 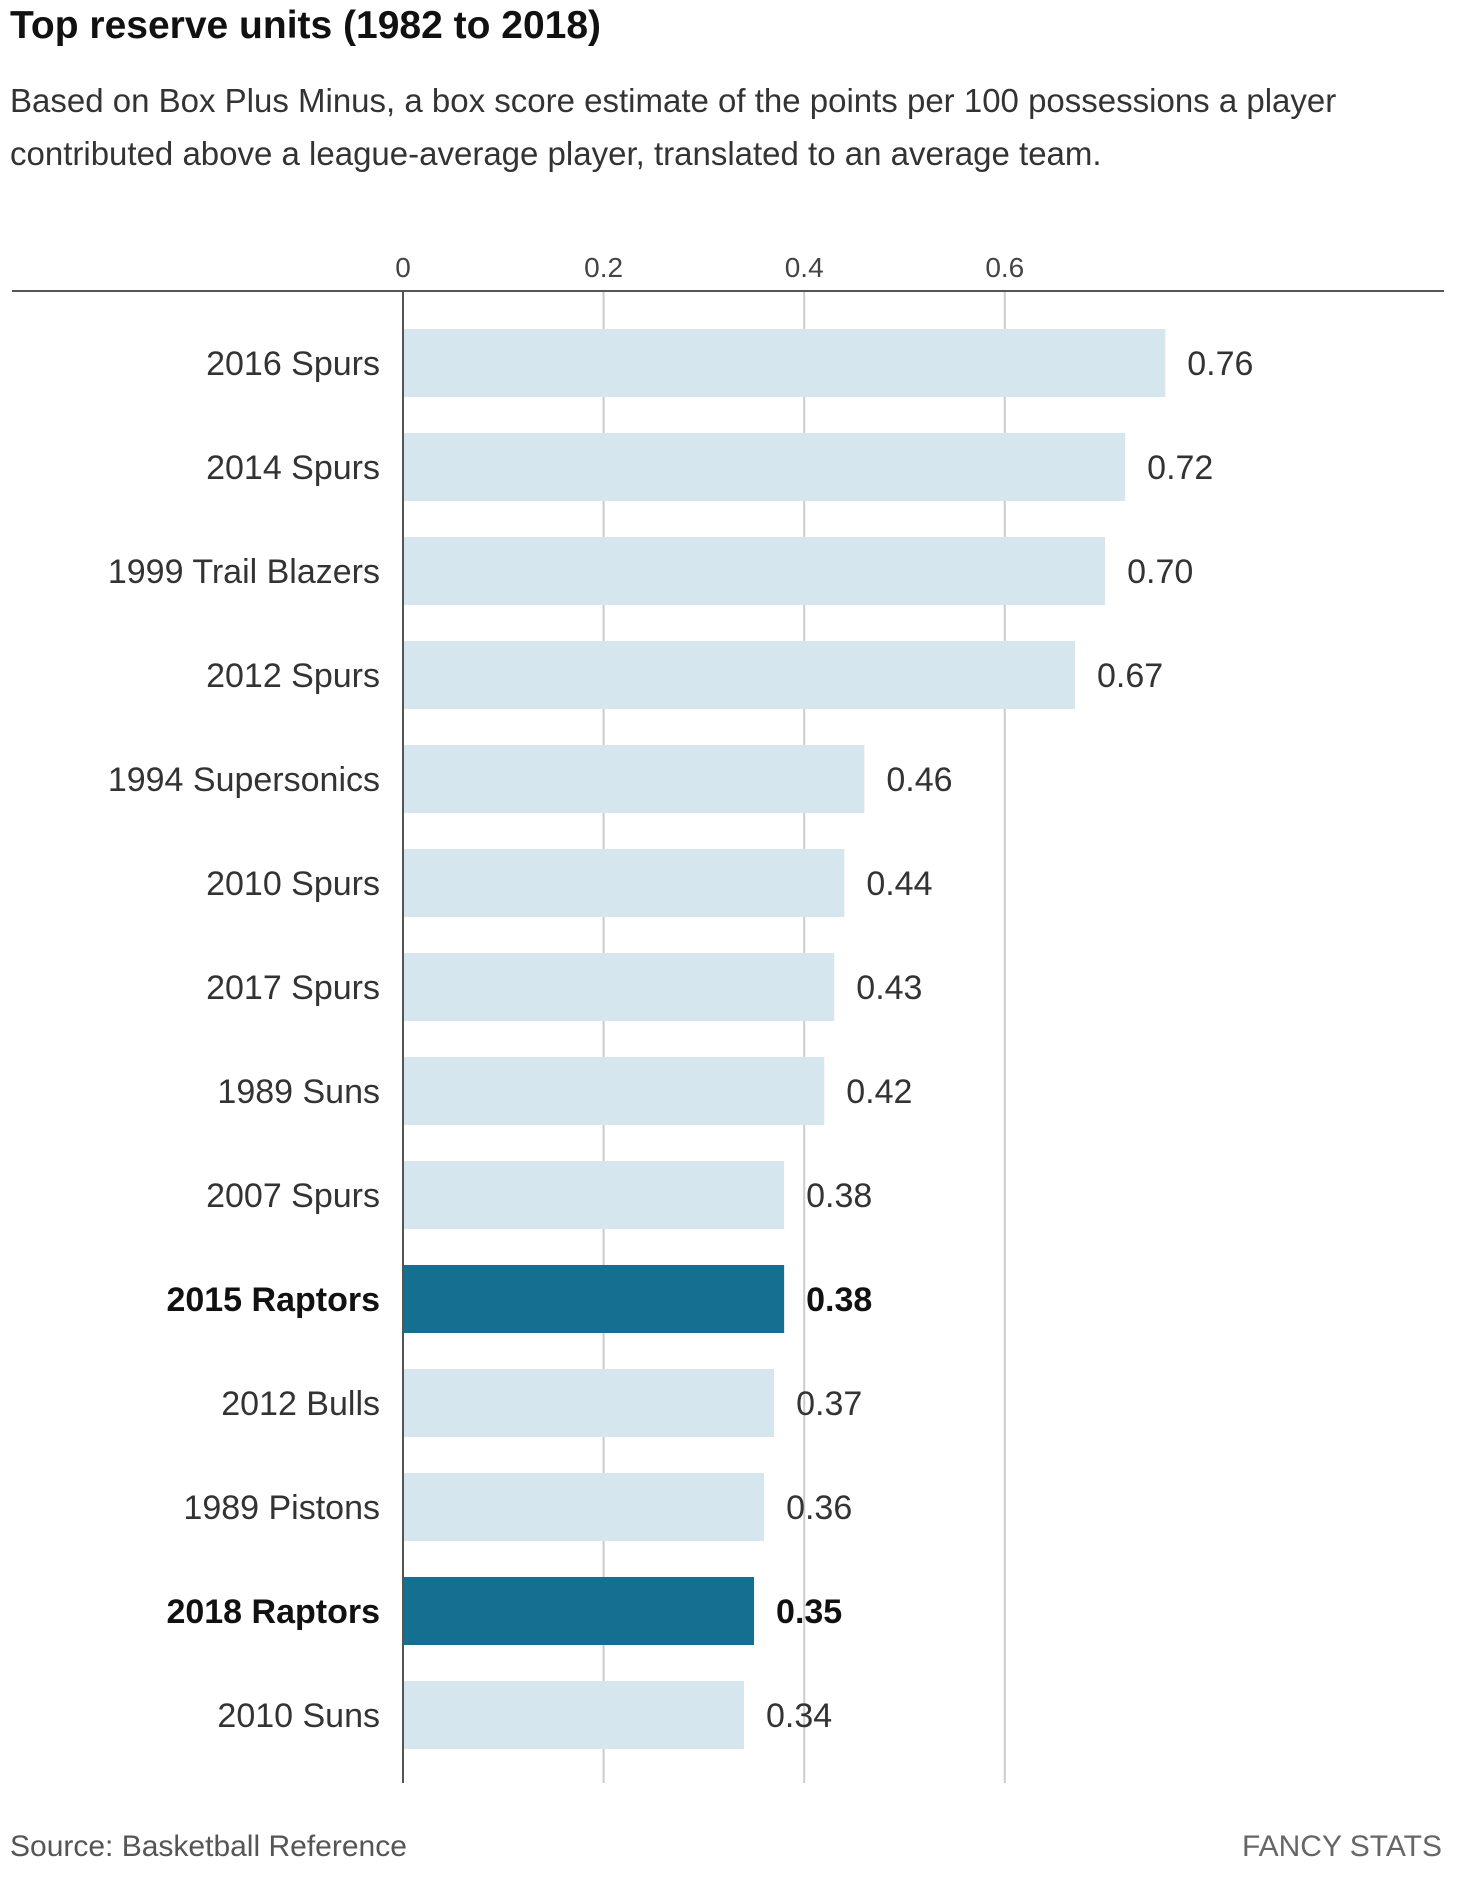 I want to click on value-label: 0.72, so click(x=1180, y=468).